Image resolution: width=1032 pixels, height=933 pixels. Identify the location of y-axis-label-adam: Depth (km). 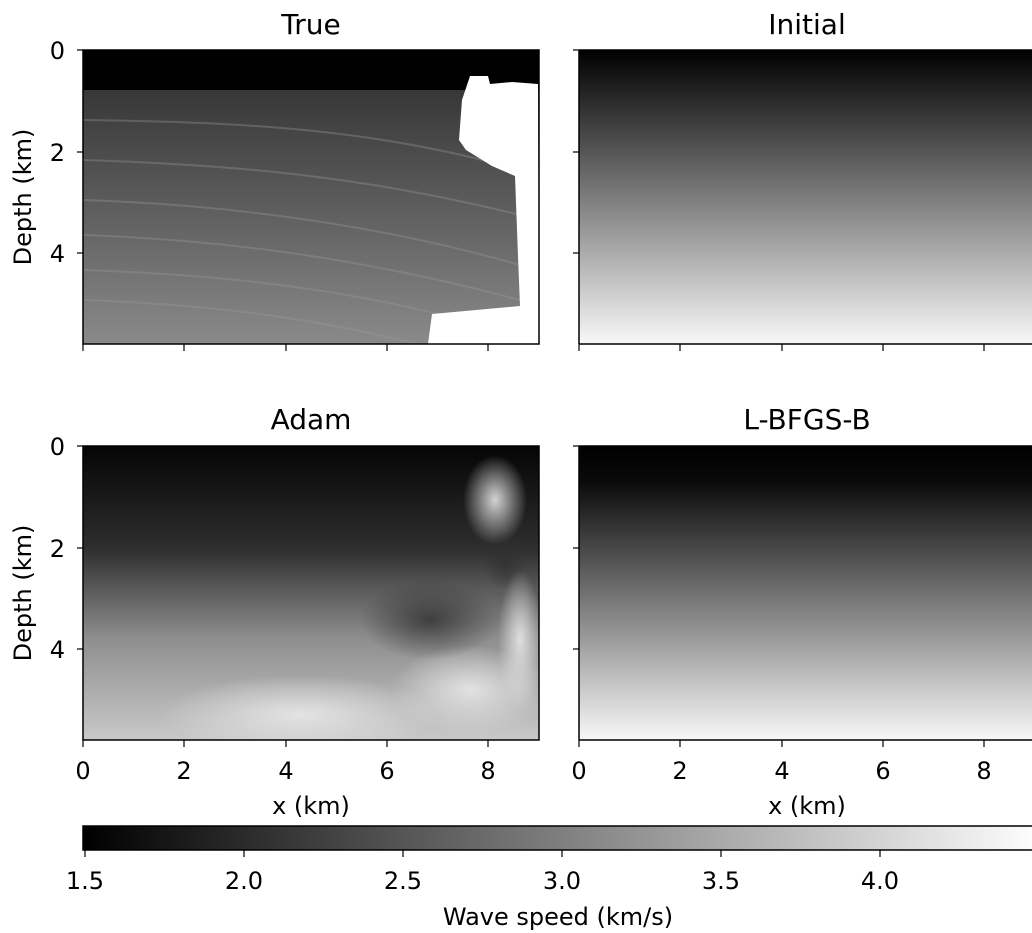
(23, 593).